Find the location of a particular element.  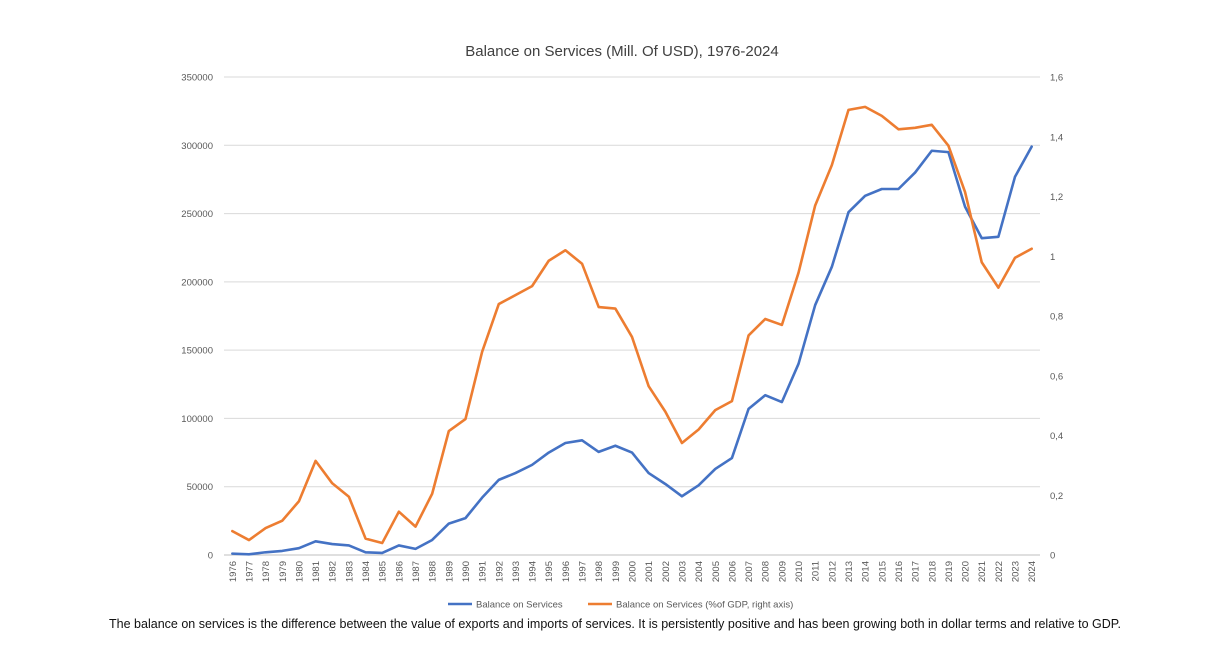

left-tick-label: 200000 is located at coordinates (197, 282).